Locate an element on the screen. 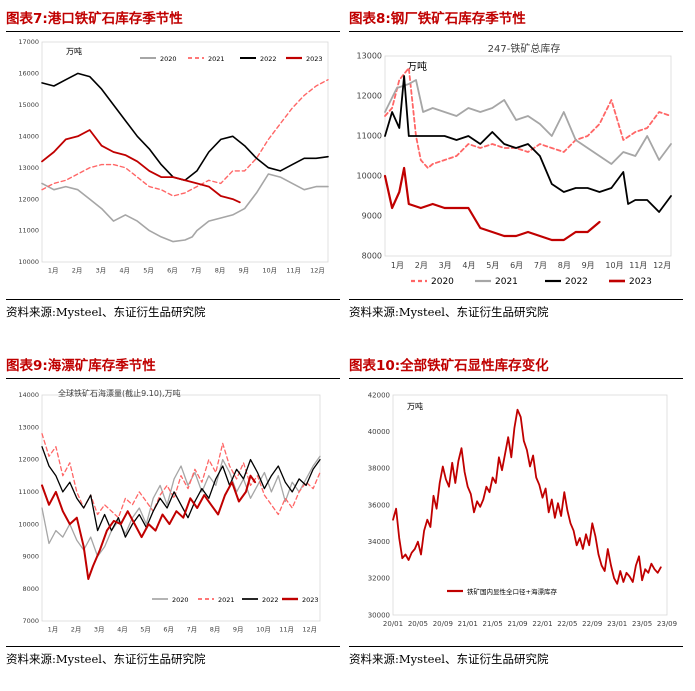 The height and width of the screenshot is (691, 695). y-tick-label: 38000 is located at coordinates (379, 469).